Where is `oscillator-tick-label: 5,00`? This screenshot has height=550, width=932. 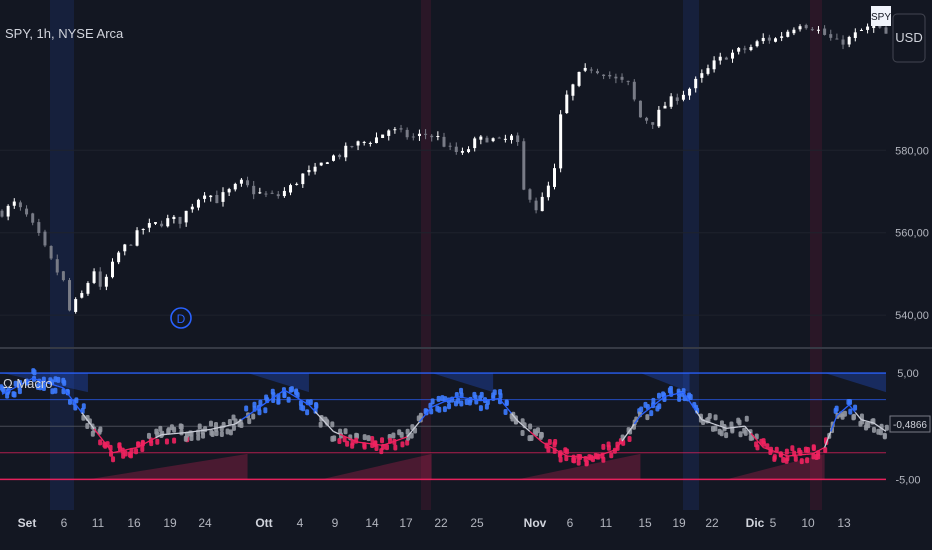
oscillator-tick-label: 5,00 is located at coordinates (907, 374).